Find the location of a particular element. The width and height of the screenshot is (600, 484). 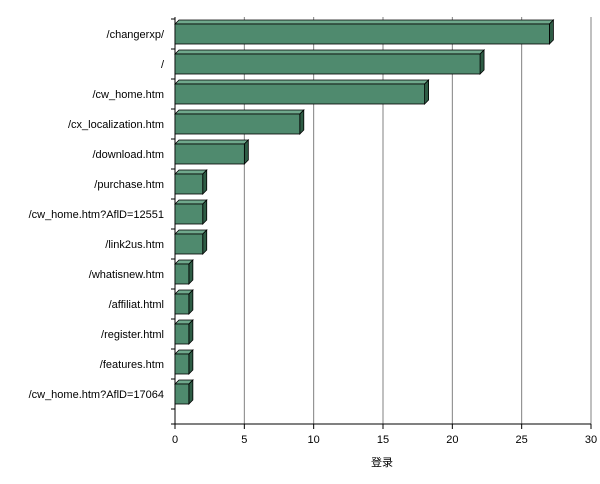

x-tick-label: 10 is located at coordinates (314, 440).